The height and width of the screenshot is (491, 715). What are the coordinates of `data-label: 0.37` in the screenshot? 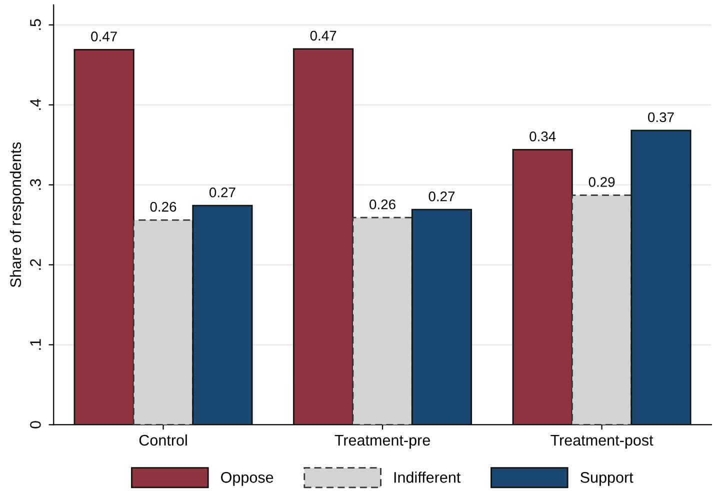 It's located at (661, 117).